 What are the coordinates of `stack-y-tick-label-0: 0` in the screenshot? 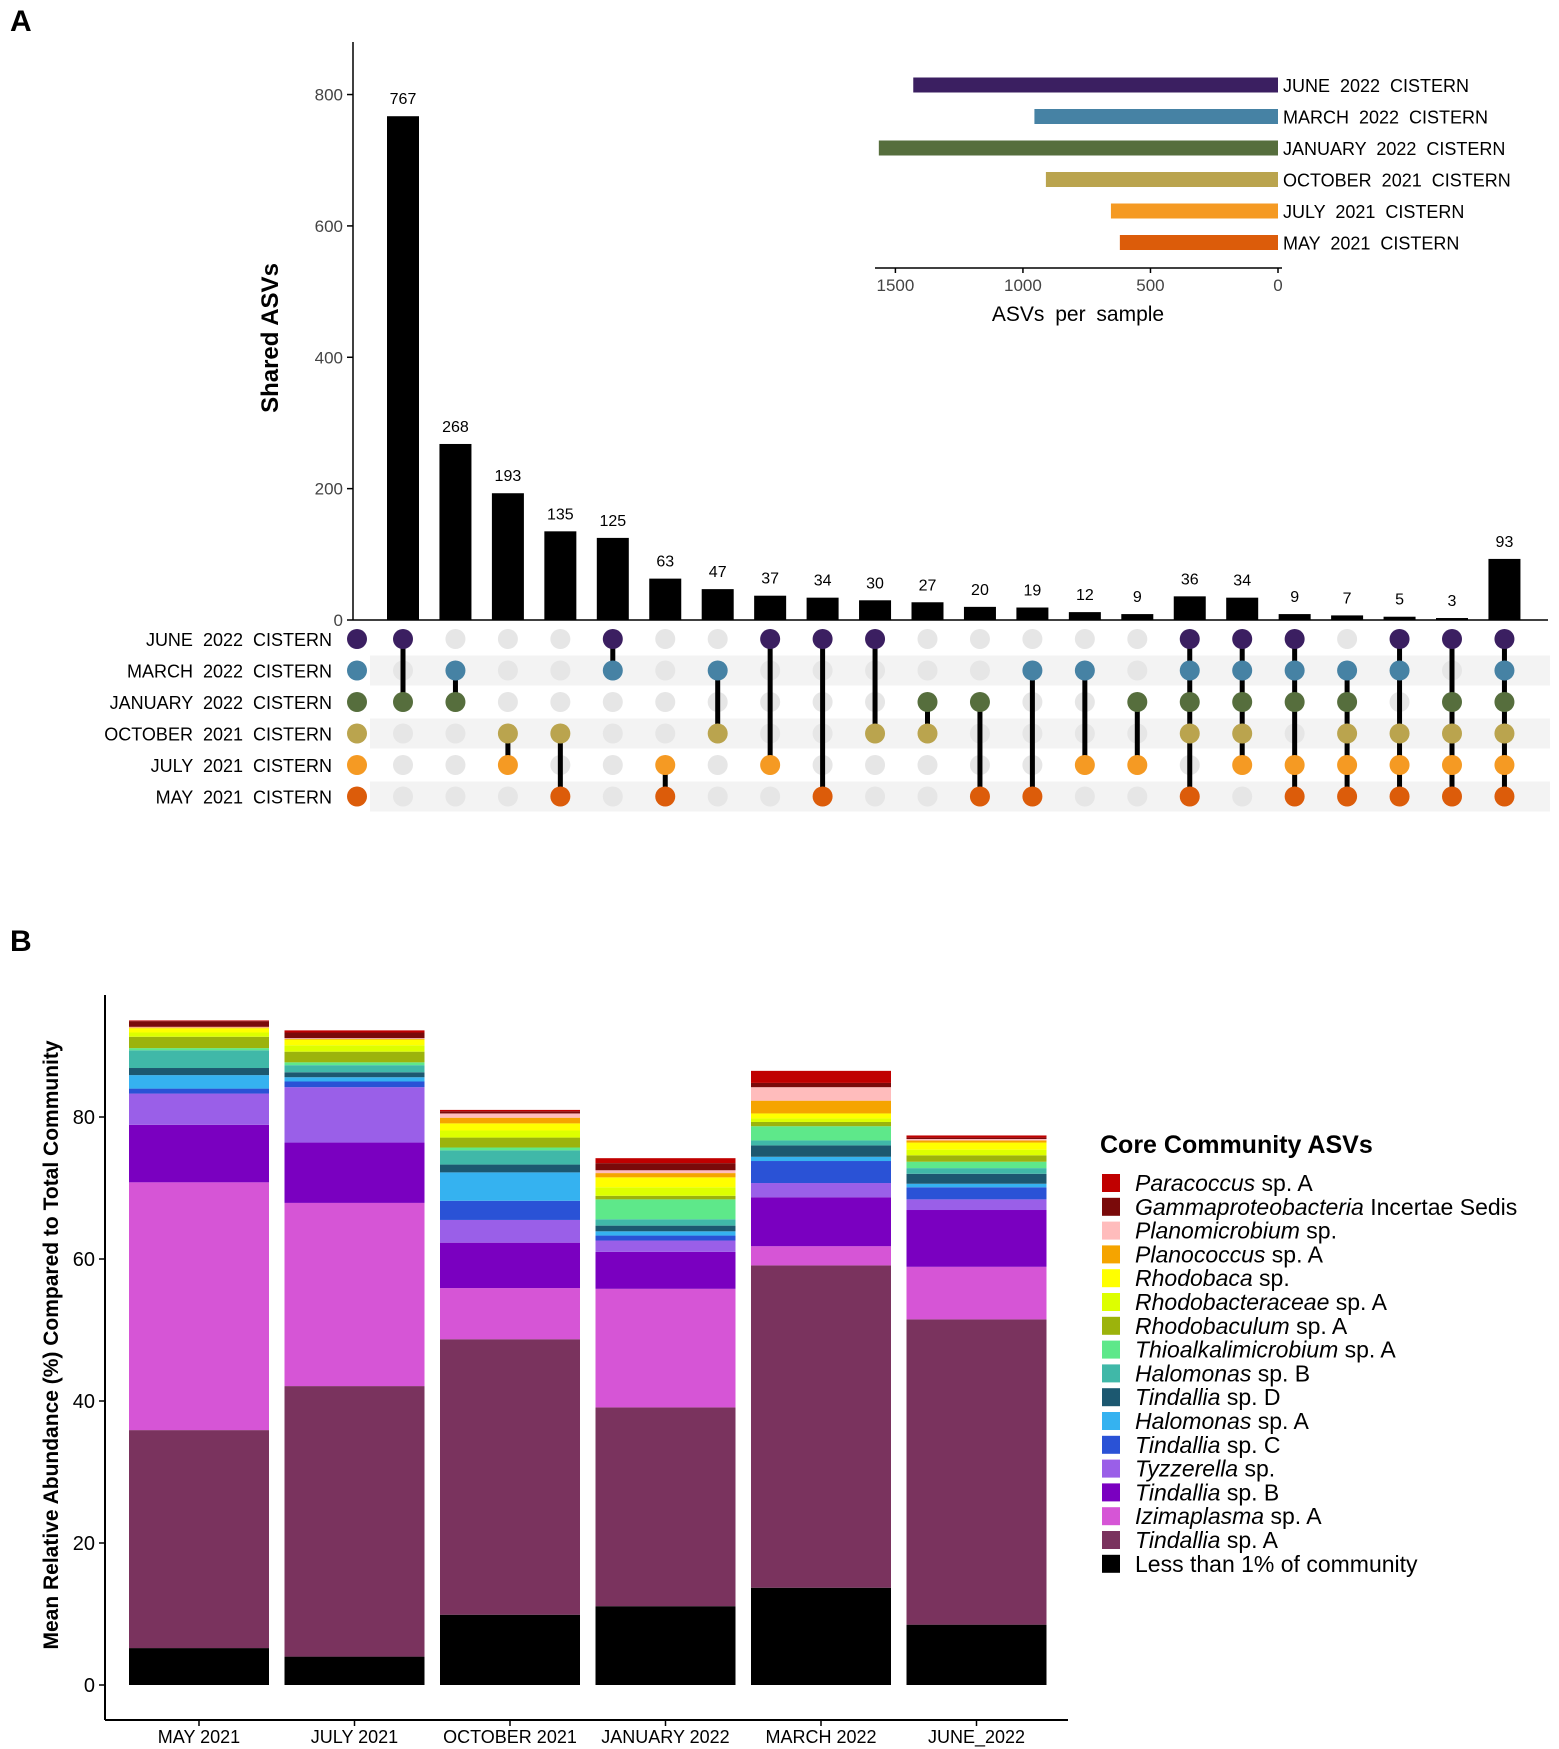 It's located at (89, 1686).